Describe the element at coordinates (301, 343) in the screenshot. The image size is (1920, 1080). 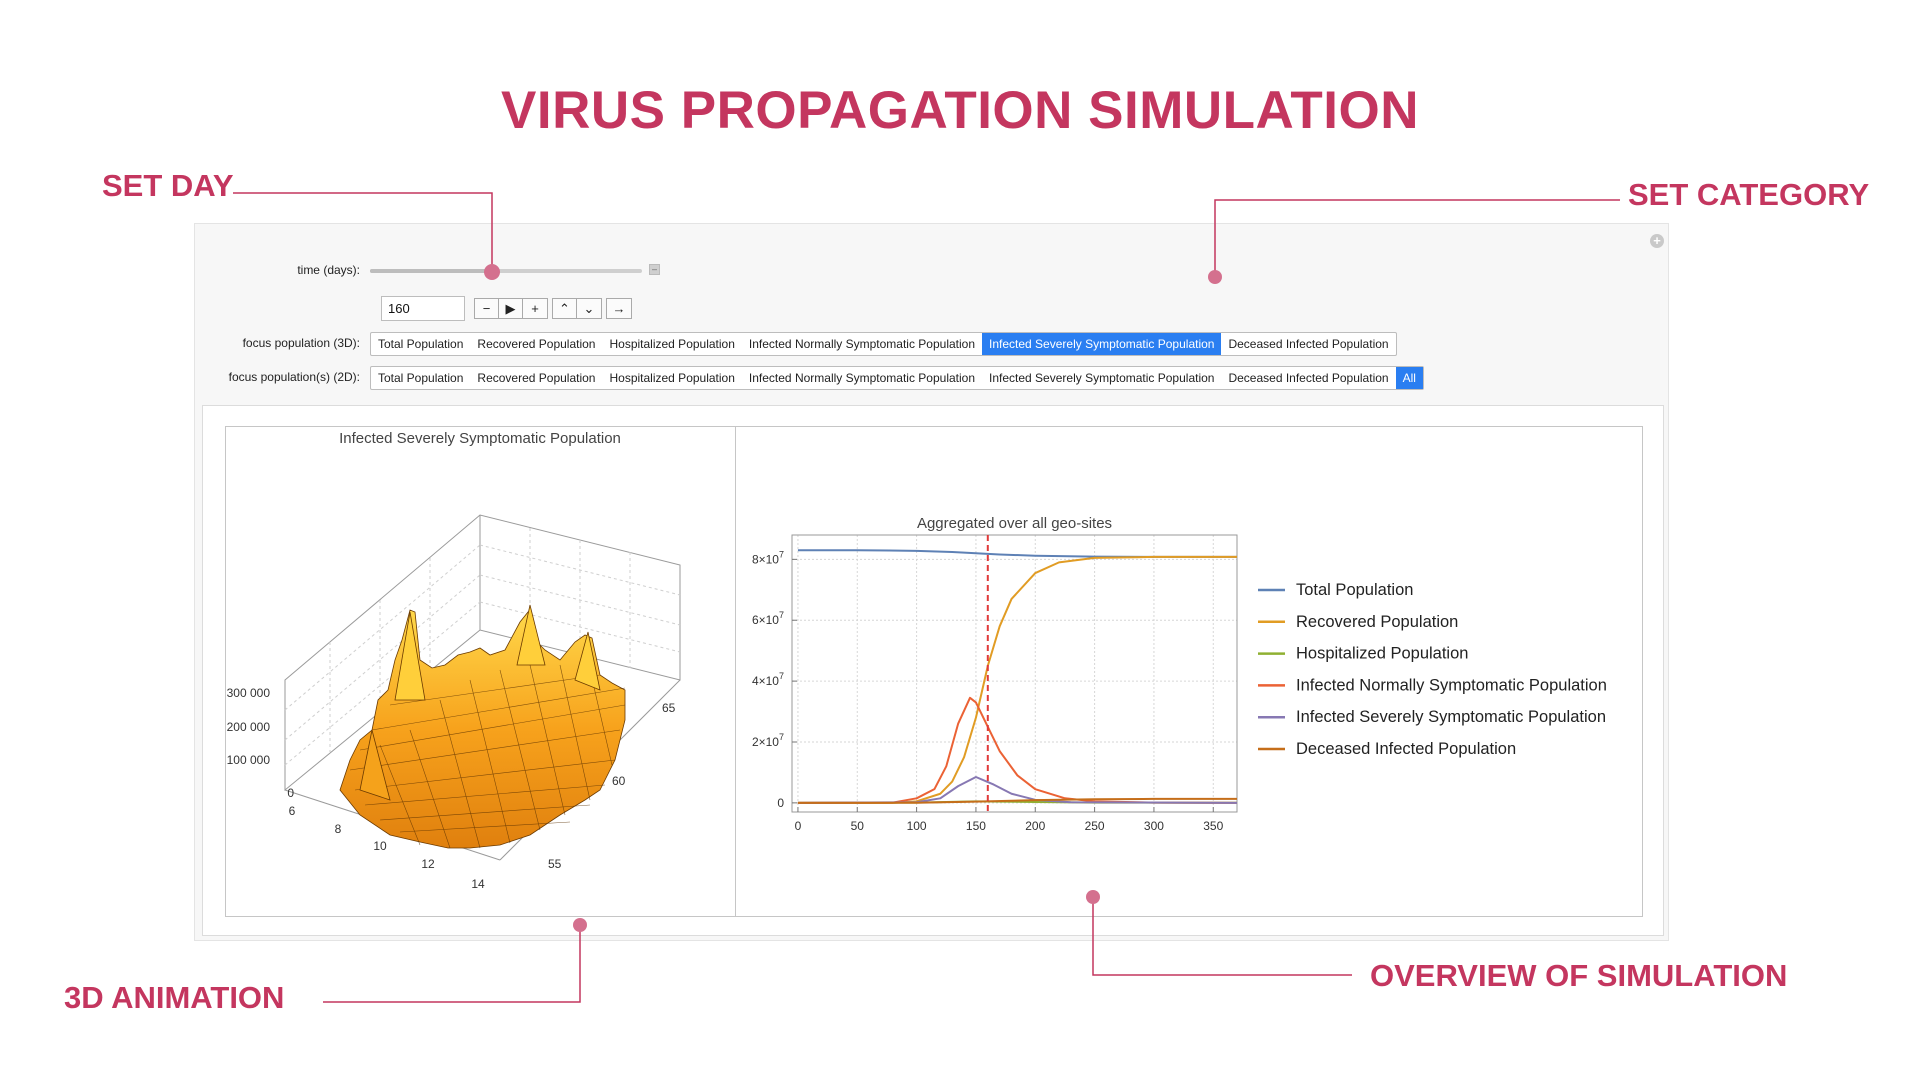
I see `focus-3d-label: focus population (3D):` at that location.